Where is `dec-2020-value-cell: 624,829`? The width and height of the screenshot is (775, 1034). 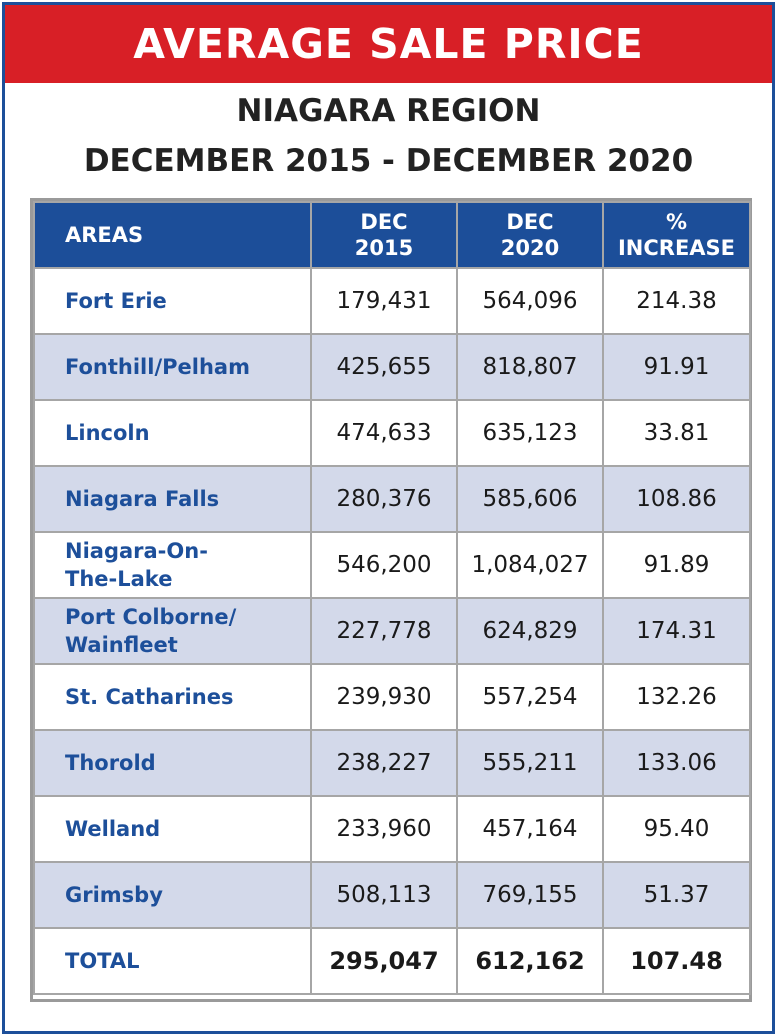 dec-2020-value-cell: 624,829 is located at coordinates (530, 631).